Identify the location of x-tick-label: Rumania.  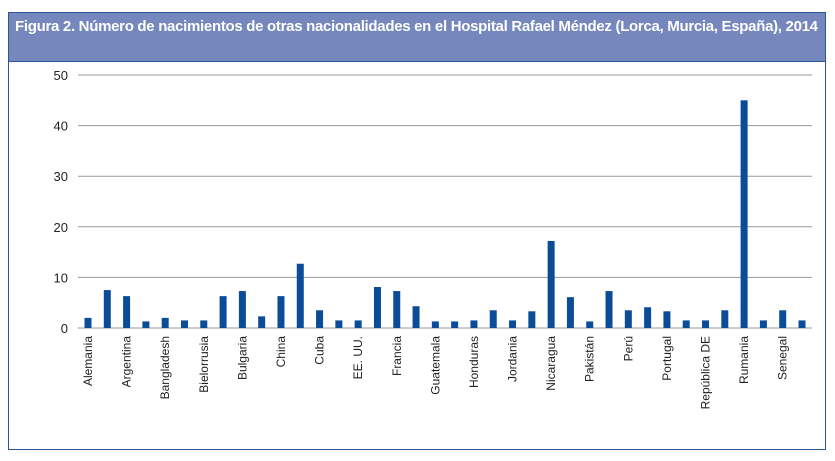
(744, 360).